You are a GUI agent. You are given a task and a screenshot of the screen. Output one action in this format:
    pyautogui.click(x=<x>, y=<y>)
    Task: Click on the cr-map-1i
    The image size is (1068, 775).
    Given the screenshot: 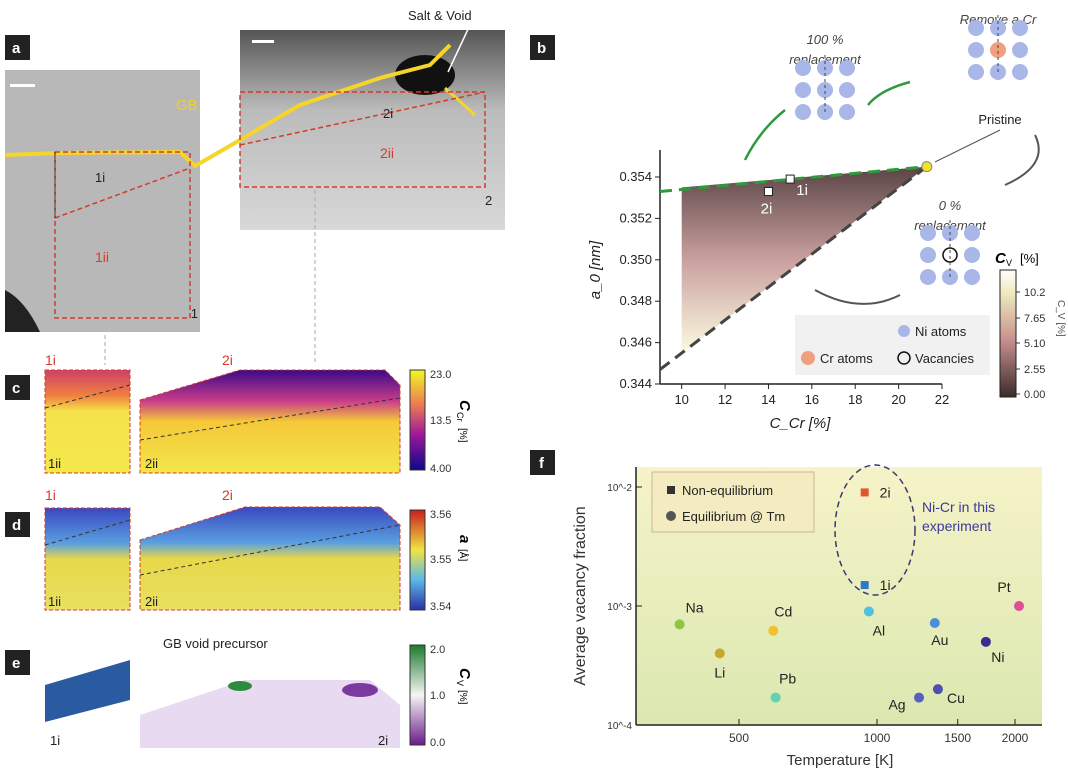 What is the action you would take?
    pyautogui.click(x=87, y=421)
    